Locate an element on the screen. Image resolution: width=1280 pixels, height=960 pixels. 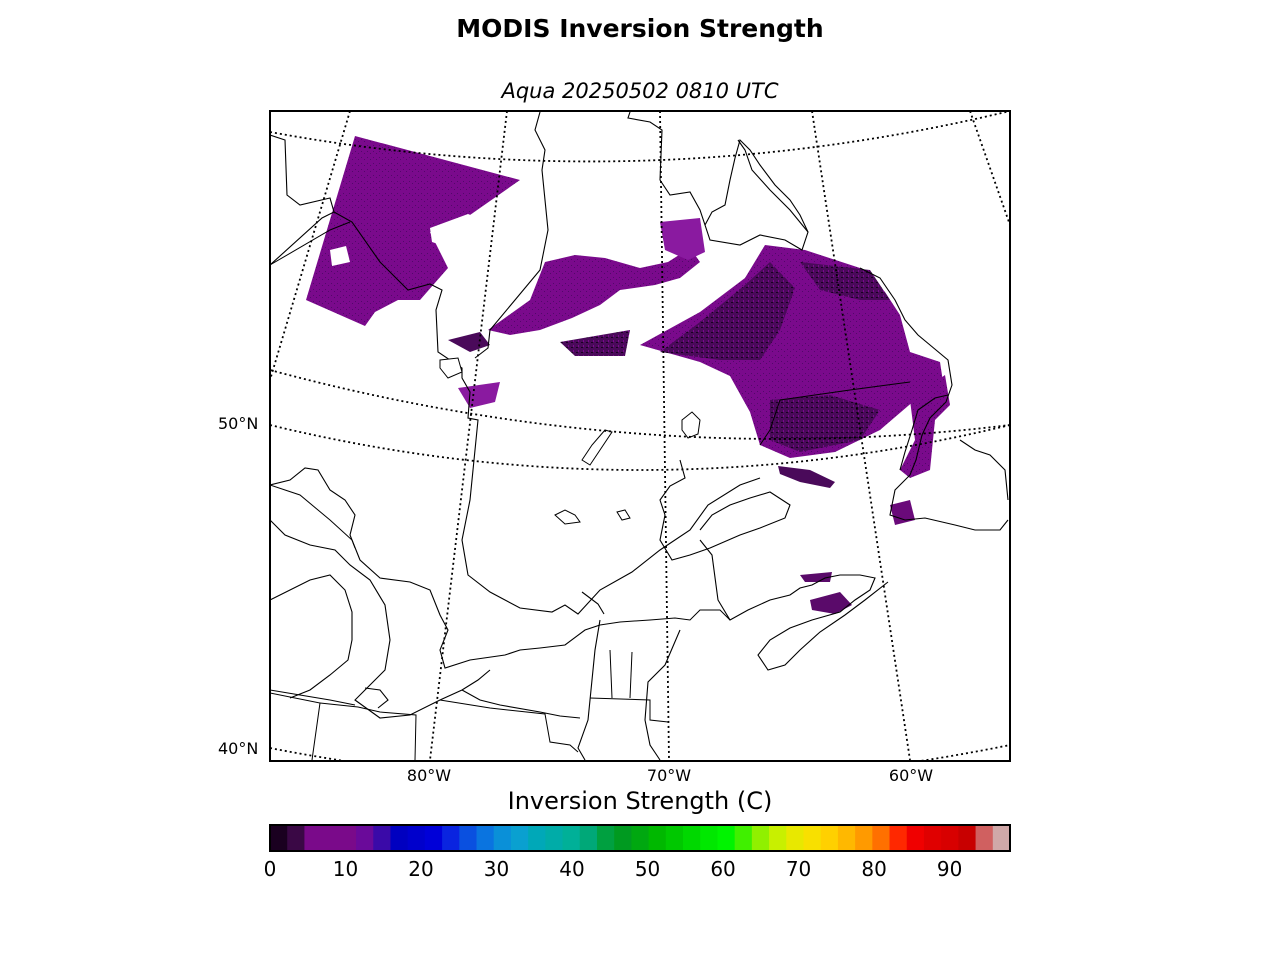
data-swath-newfoundland is located at coordinates (925, 426).